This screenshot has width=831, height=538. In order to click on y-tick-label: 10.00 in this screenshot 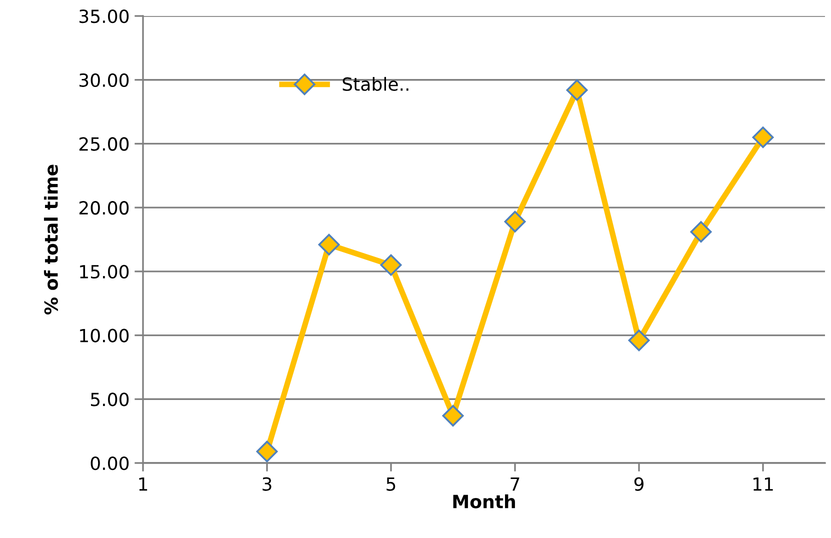, I will do `click(104, 335)`.